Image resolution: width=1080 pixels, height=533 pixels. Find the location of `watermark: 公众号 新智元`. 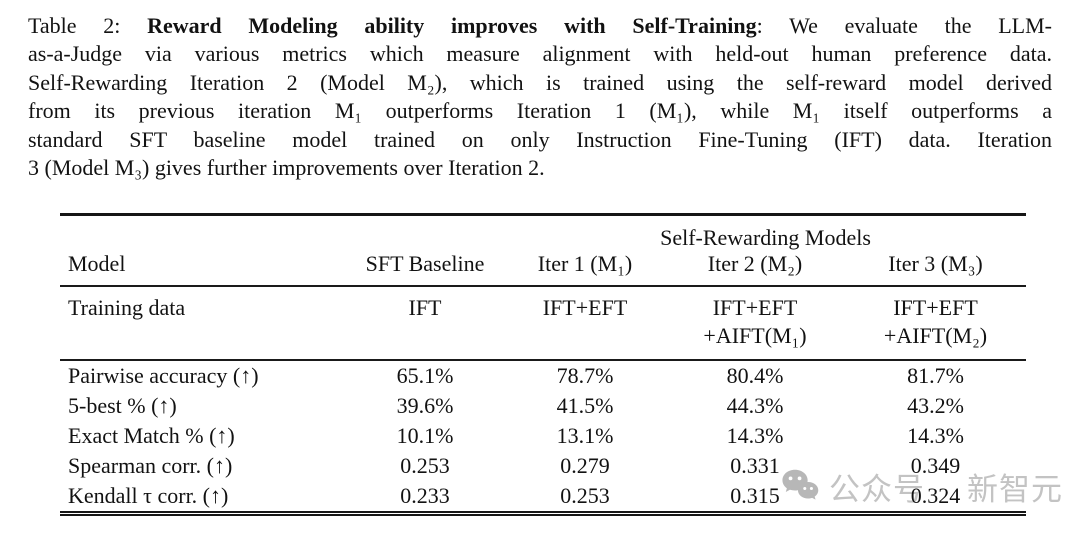

watermark: 公众号 新智元 is located at coordinates (922, 487).